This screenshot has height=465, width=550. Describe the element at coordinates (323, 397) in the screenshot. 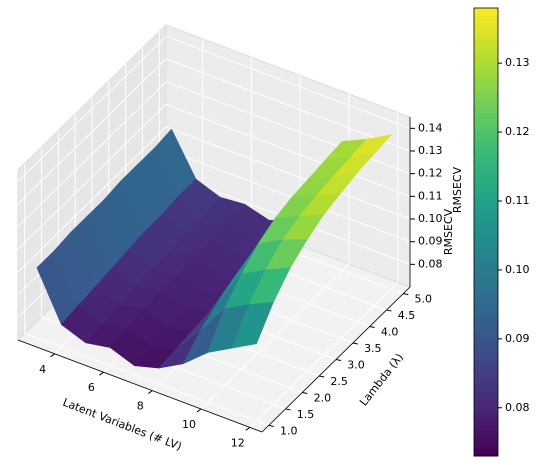

I see `y-tick-label: 2.0` at that location.